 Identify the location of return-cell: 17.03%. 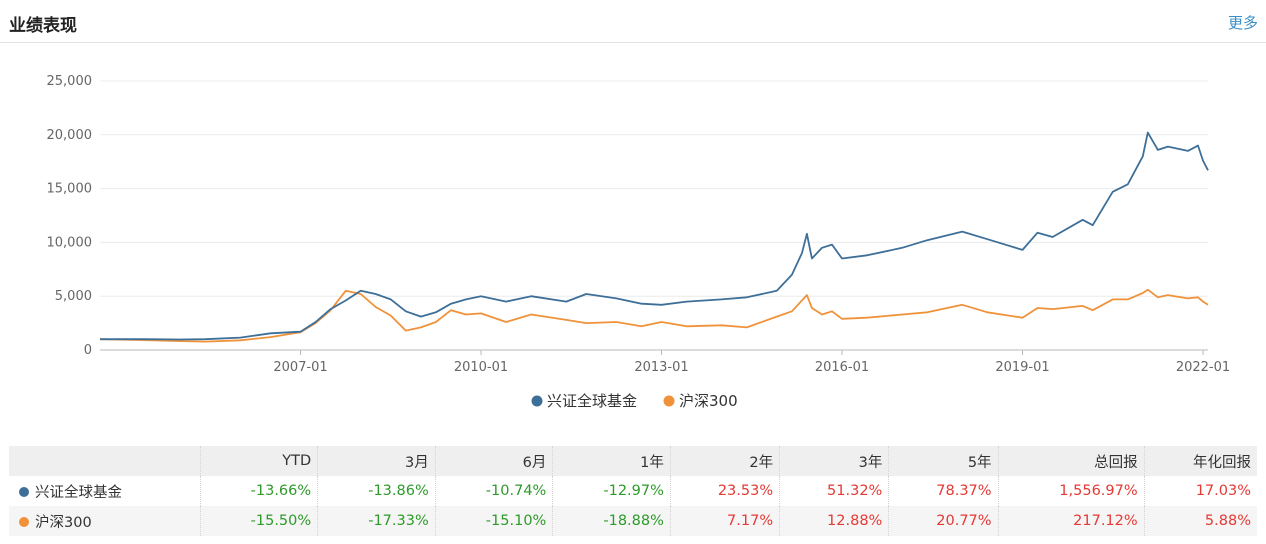
(1200, 491).